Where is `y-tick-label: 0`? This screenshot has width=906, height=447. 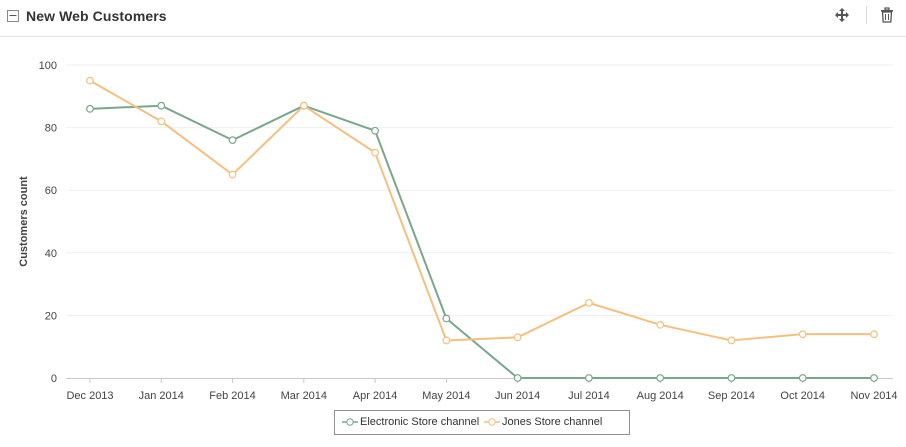
y-tick-label: 0 is located at coordinates (54, 379).